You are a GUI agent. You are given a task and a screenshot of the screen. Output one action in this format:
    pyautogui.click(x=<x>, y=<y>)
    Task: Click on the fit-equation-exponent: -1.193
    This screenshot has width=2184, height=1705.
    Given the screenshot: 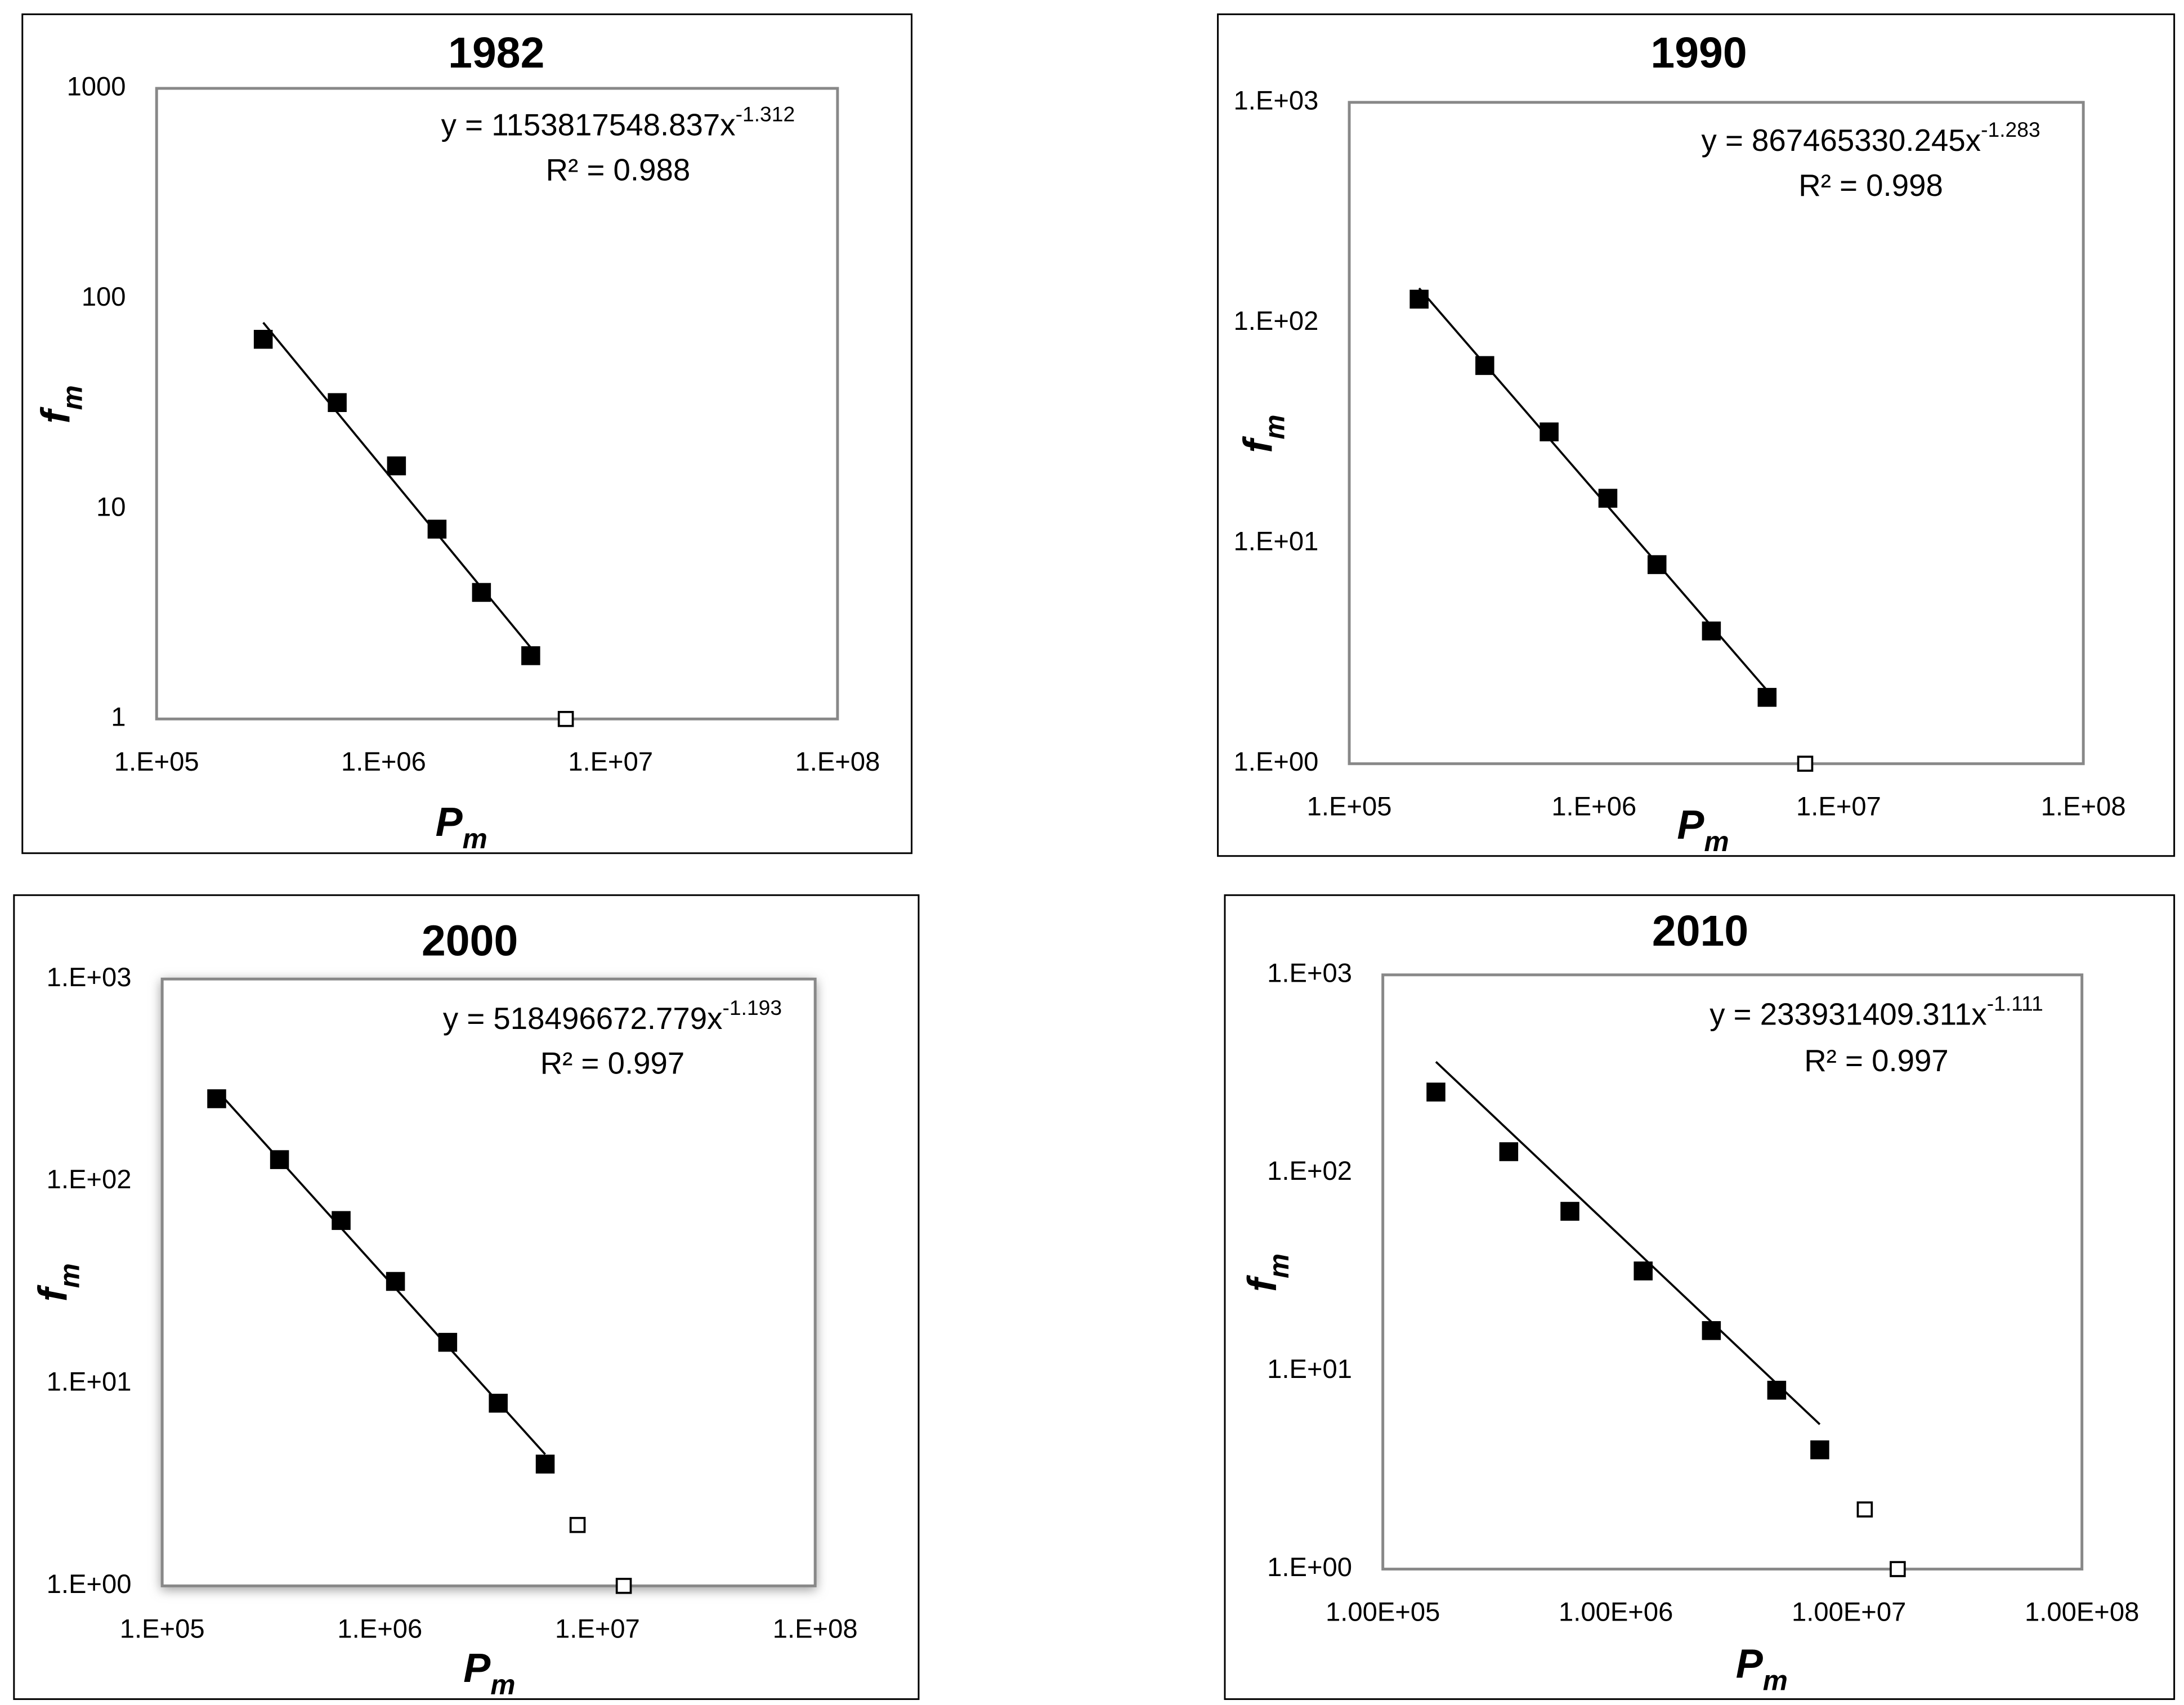 What is the action you would take?
    pyautogui.click(x=752, y=1008)
    